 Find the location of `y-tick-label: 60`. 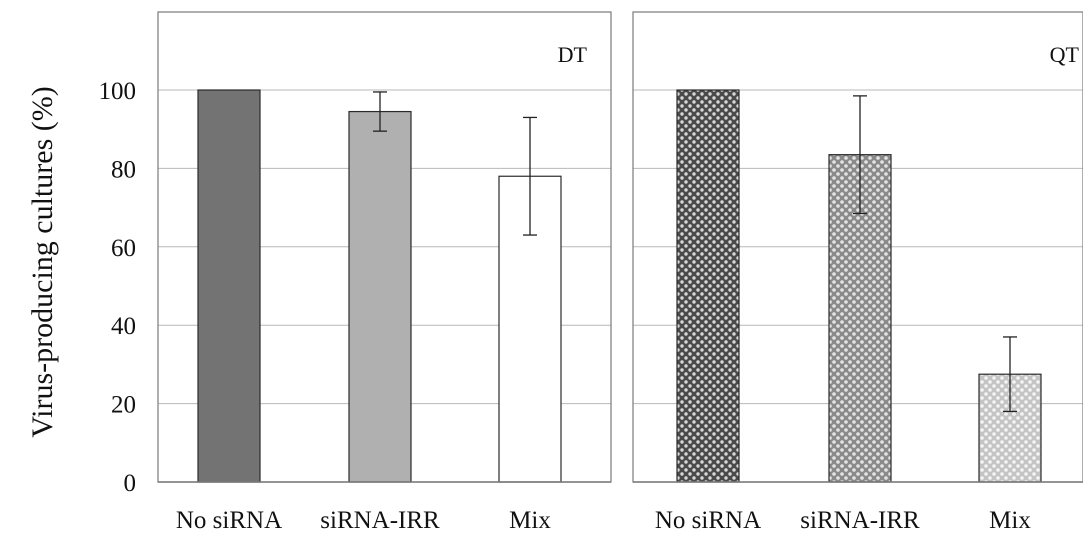

y-tick-label: 60 is located at coordinates (123, 248).